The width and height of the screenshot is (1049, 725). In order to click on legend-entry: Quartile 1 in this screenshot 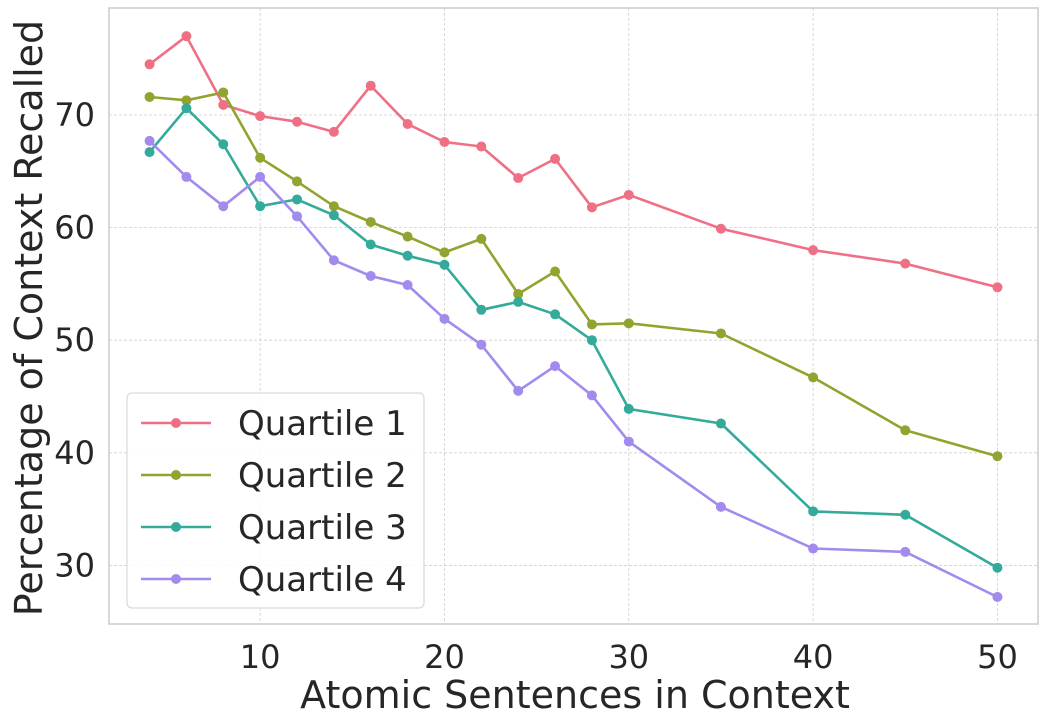, I will do `click(274, 424)`.